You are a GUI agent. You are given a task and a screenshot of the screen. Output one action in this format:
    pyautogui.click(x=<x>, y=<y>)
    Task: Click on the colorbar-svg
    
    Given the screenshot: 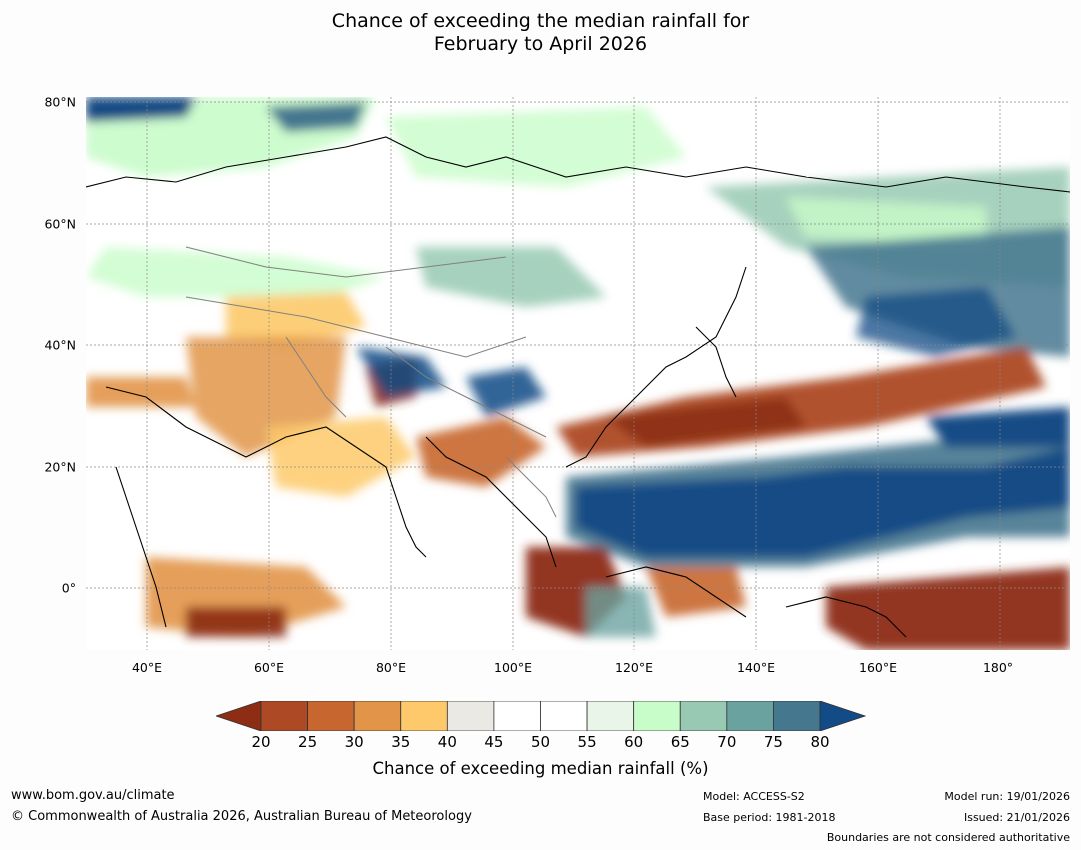 What is the action you would take?
    pyautogui.click(x=540, y=716)
    